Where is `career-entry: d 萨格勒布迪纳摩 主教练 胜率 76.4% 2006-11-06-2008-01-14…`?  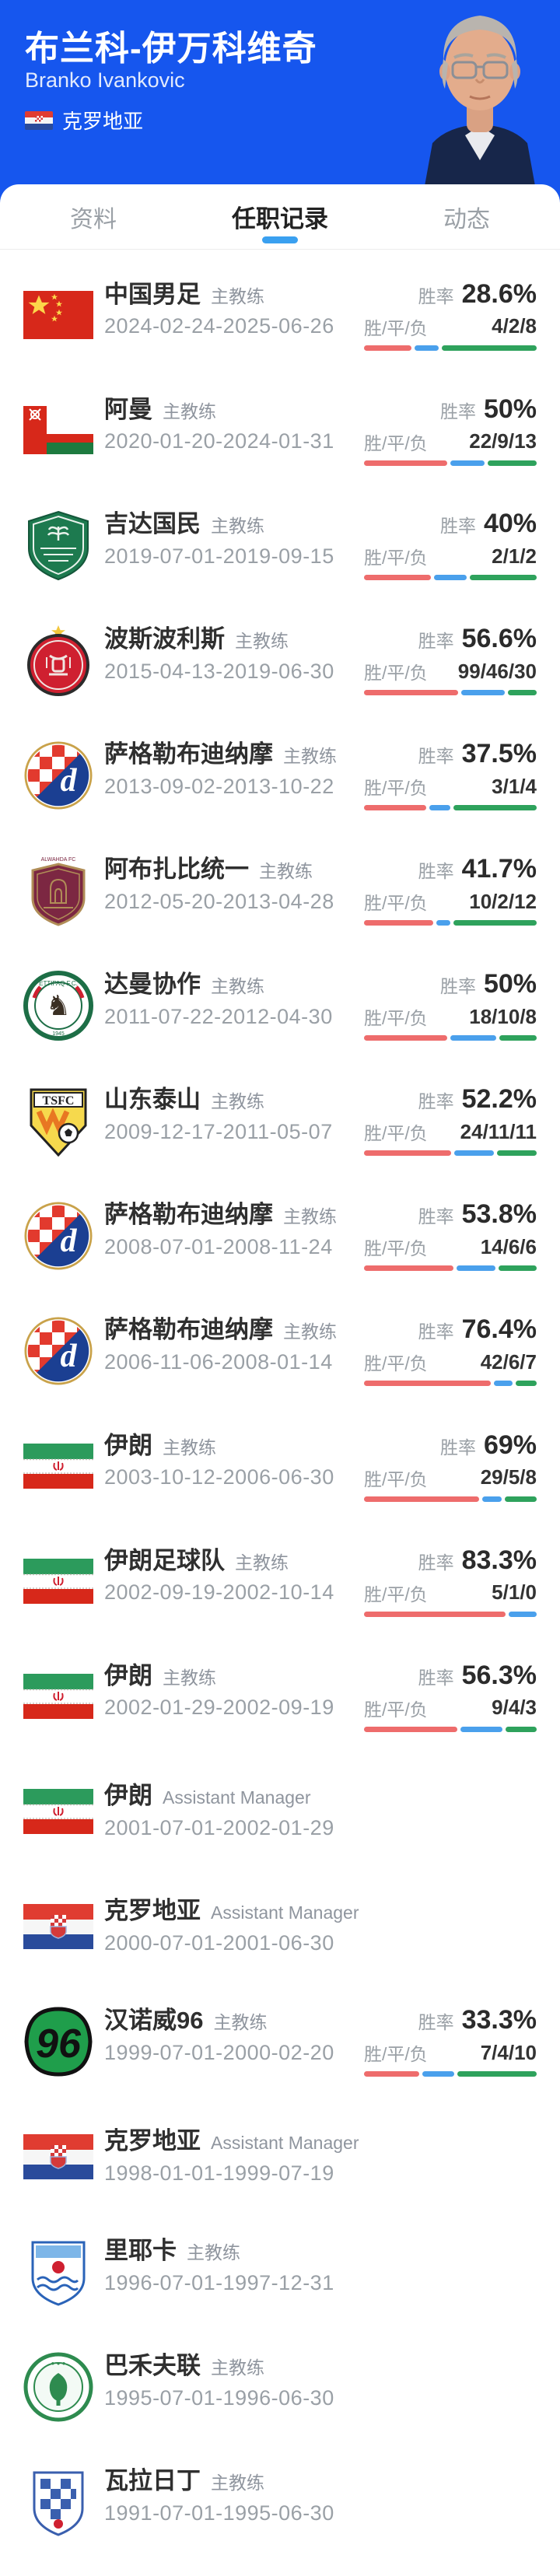
career-entry: d 萨格勒布迪纳摩 主教练 胜率 76.4% 2006-11-06-2008-01-14… is located at coordinates (280, 1351).